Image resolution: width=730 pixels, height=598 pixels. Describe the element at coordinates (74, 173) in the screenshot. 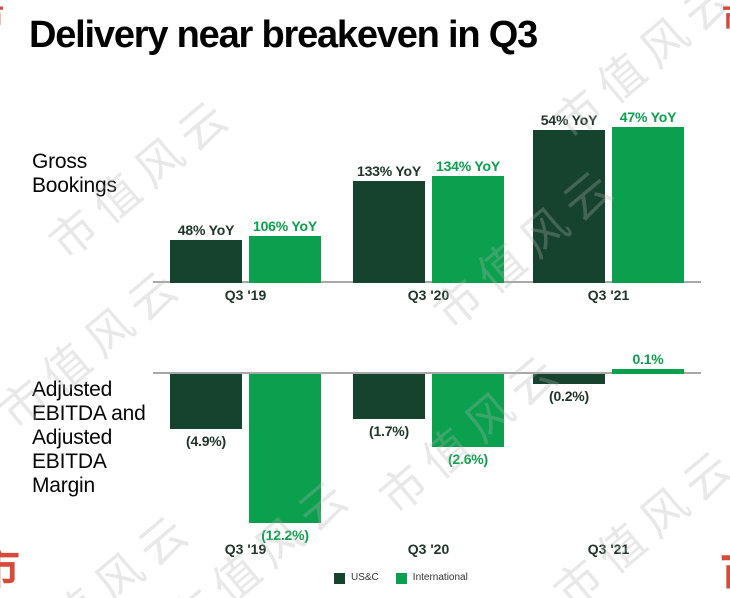

I see `gross-bookings-section-label: Gross Bookings` at that location.